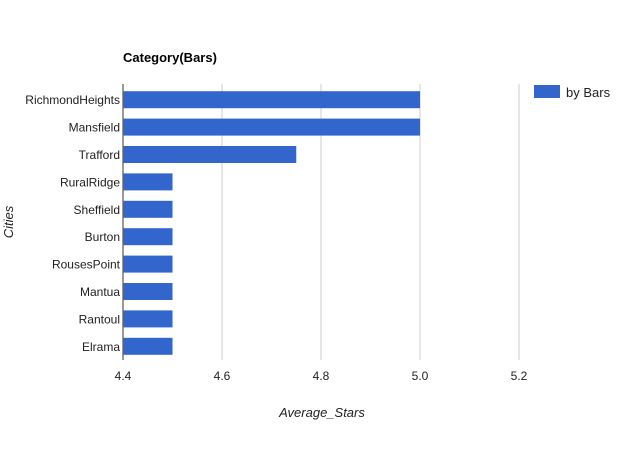 This screenshot has width=644, height=449. Describe the element at coordinates (588, 92) in the screenshot. I see `legend-label: by Bars` at that location.